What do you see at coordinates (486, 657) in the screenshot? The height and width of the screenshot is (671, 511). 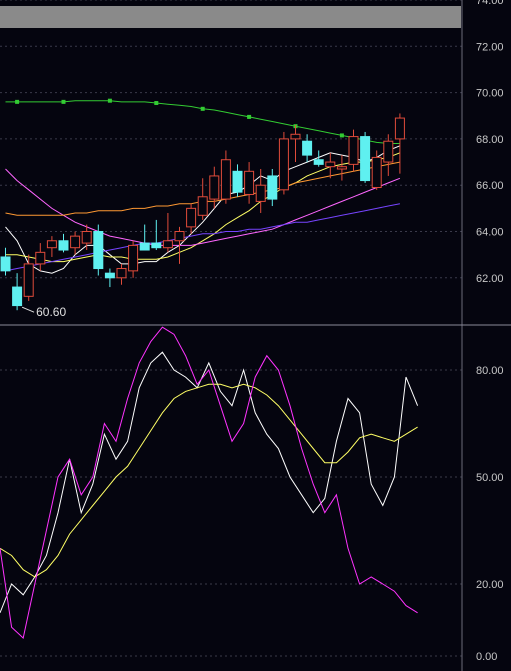 I see `indicator-tick-label: 0.00` at bounding box center [486, 657].